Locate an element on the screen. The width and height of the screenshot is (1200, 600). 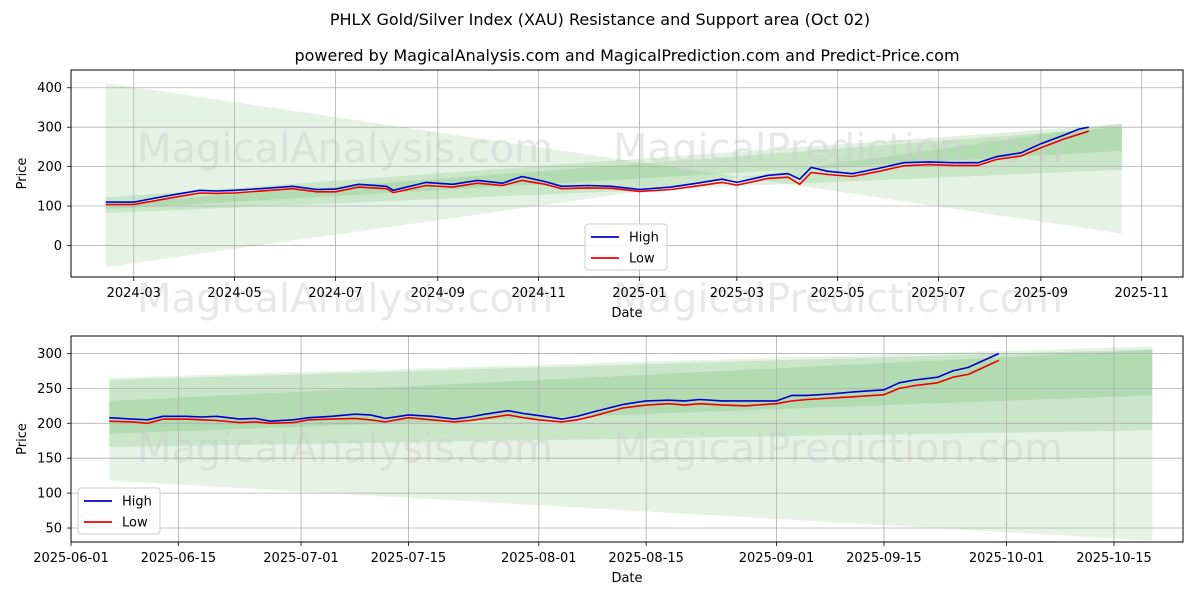
watermarks: MagicalAnalysis.com MagicalPrediction.com is located at coordinates (600, 449).